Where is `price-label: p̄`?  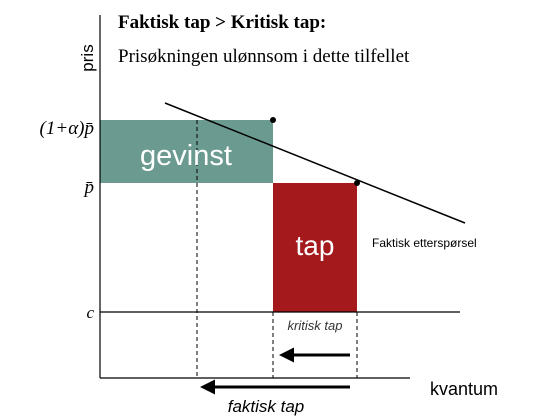 price-label: p̄ is located at coordinates (89, 187).